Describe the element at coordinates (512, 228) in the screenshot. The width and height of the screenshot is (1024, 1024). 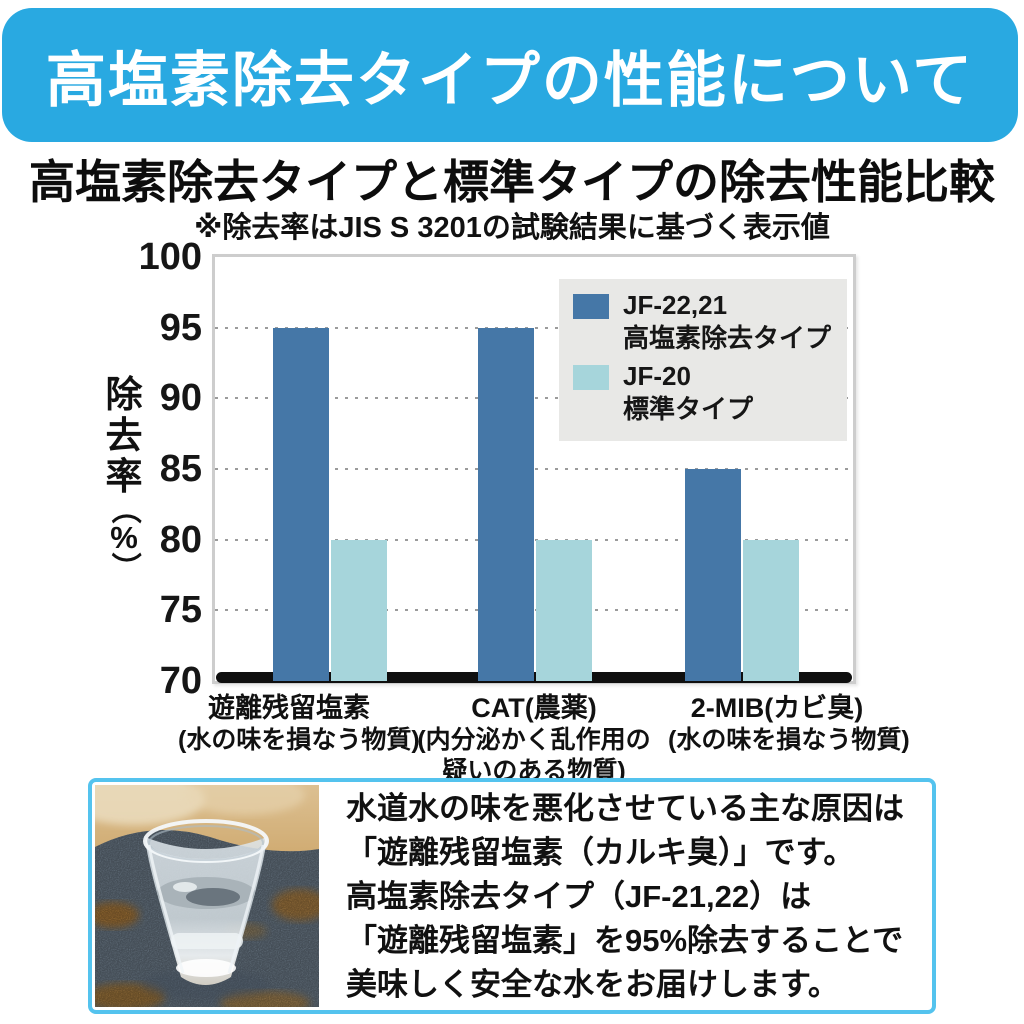
I see `section-note: ※除去率はJIS S 3201の試験結果に基づく表示値` at that location.